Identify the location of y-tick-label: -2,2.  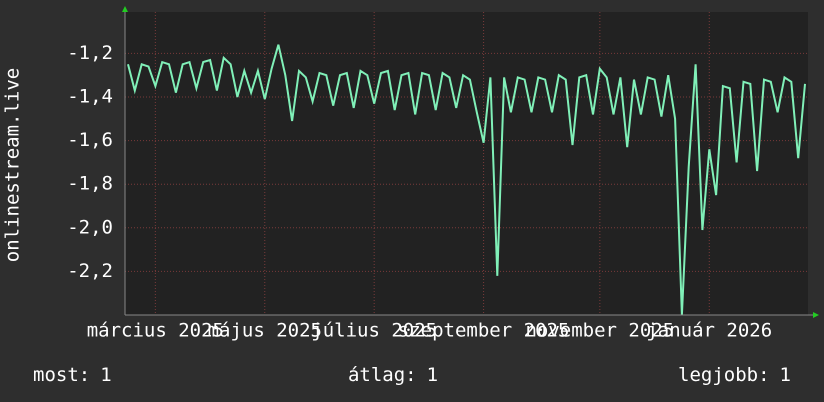
(90, 271).